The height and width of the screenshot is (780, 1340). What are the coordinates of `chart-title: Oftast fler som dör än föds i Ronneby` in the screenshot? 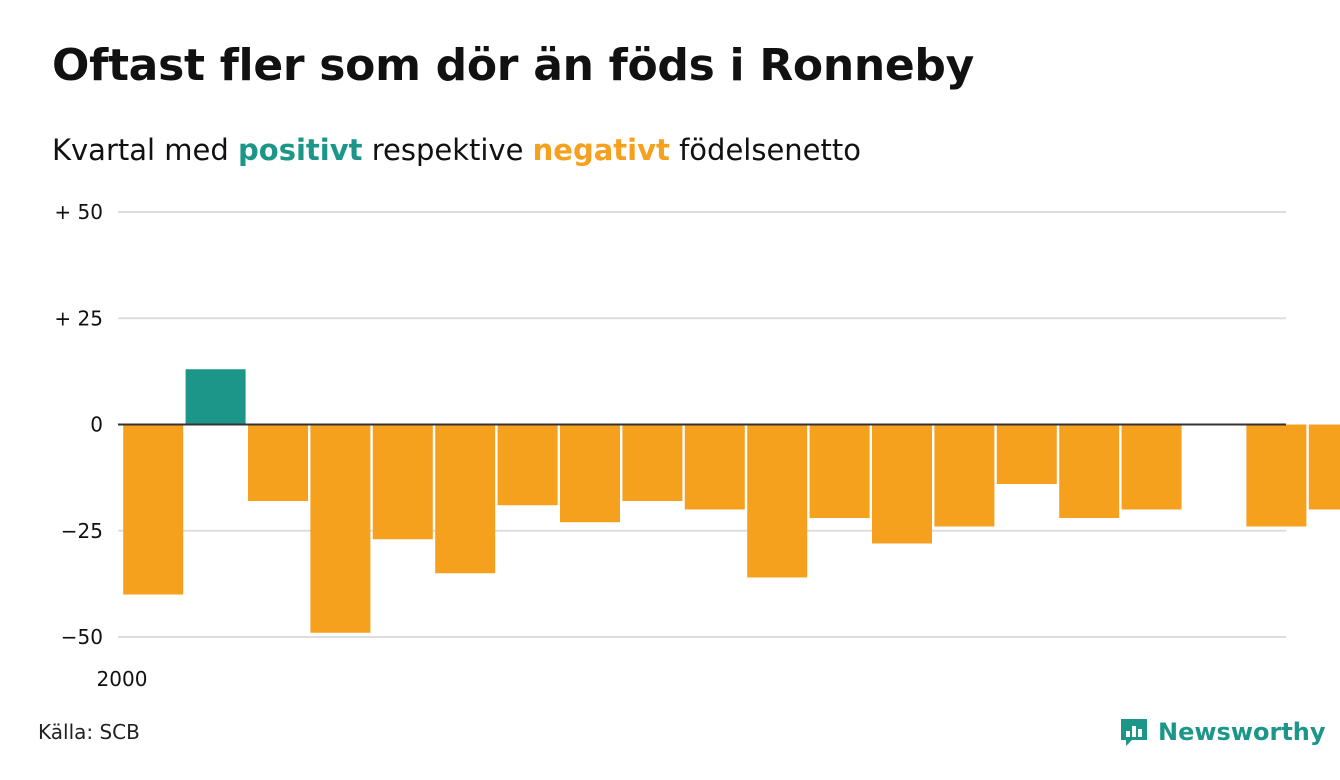 It's located at (513, 65).